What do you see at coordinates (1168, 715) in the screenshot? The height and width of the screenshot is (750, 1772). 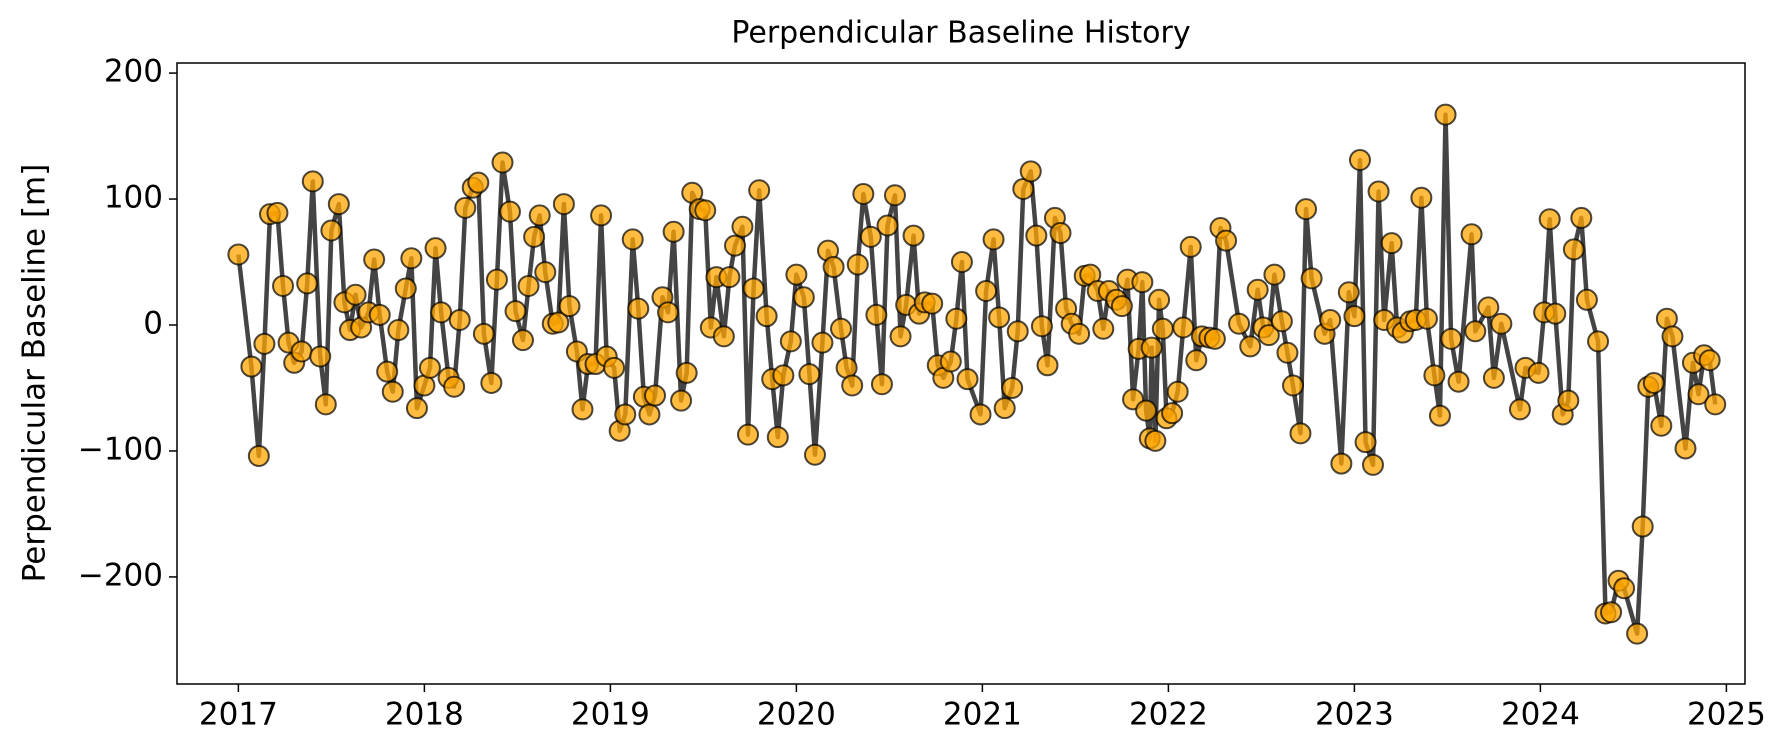 I see `x-tick-label: 2022` at bounding box center [1168, 715].